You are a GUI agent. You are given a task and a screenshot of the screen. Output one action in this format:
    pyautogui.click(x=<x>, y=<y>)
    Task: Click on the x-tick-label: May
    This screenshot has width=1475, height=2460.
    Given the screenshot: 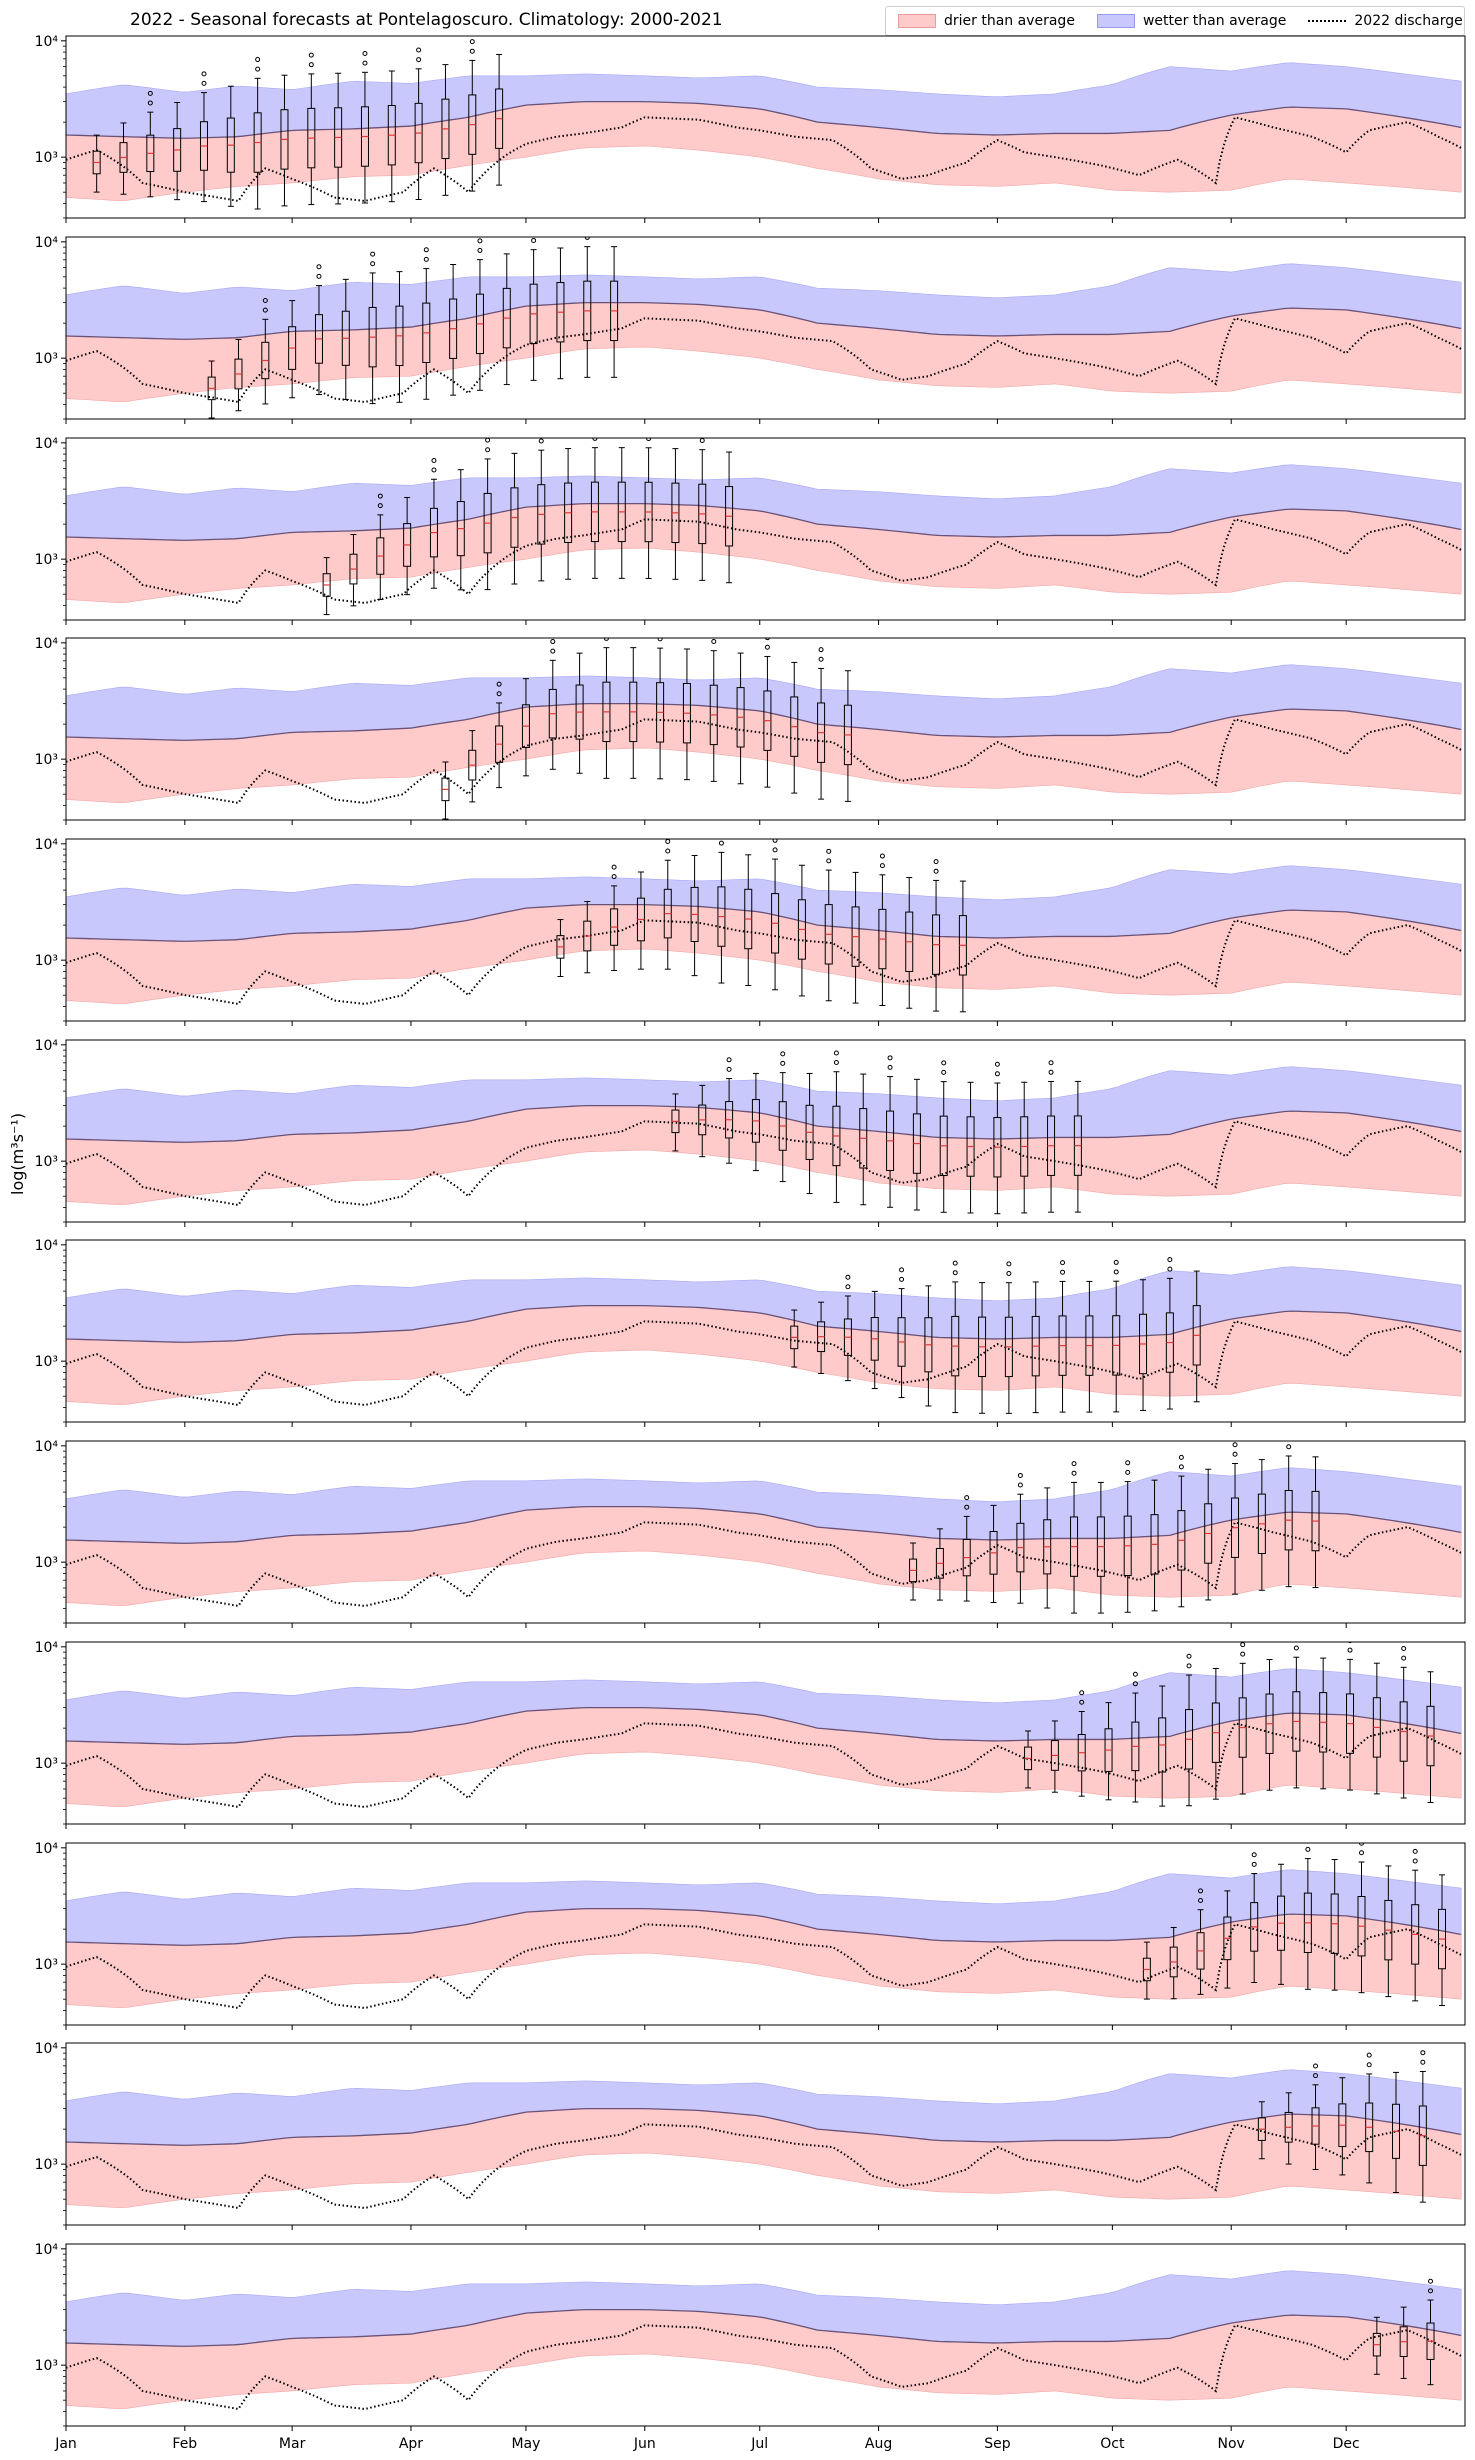 What is the action you would take?
    pyautogui.click(x=525, y=2444)
    